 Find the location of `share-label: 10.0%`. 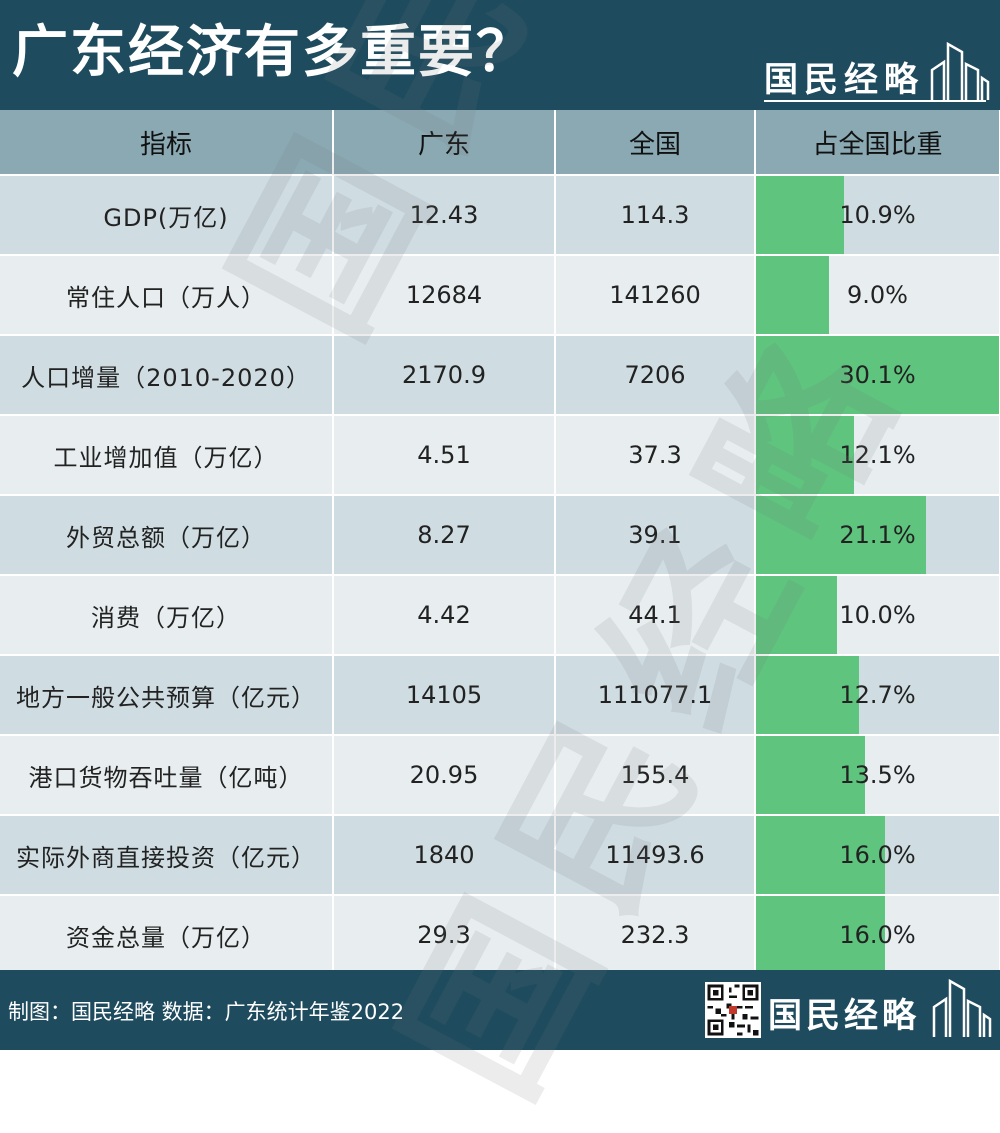

share-label: 10.0% is located at coordinates (877, 615).